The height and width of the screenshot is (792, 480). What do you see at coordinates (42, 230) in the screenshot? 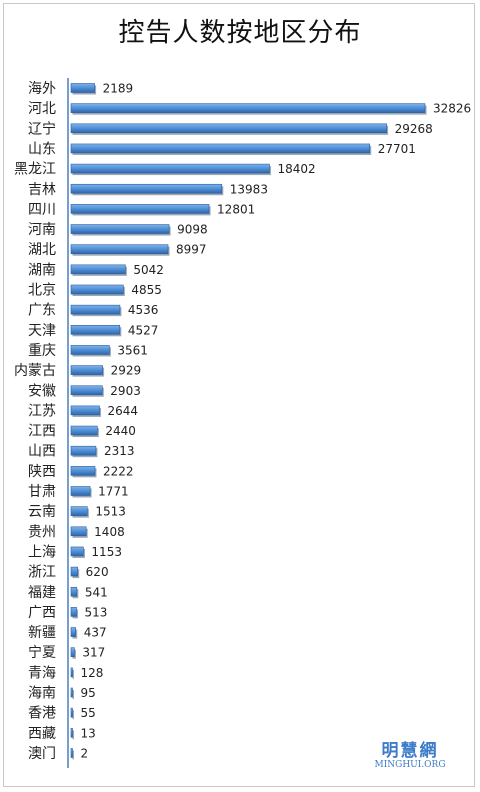
I see `category-label: 河南` at bounding box center [42, 230].